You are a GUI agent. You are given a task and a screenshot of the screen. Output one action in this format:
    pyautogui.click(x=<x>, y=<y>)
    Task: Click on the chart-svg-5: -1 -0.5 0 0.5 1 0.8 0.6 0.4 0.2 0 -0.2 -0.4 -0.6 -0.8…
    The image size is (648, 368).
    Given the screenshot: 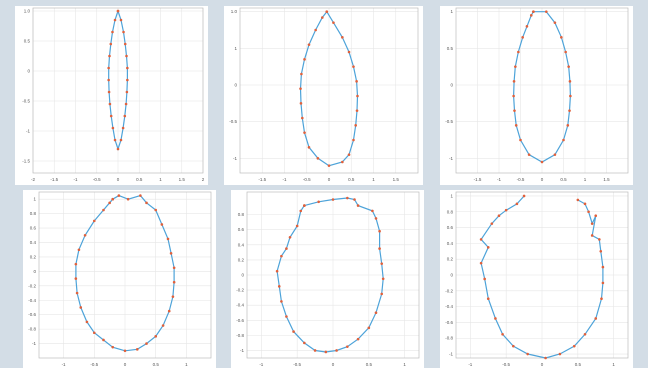 What is the action you would take?
    pyautogui.click(x=328, y=279)
    